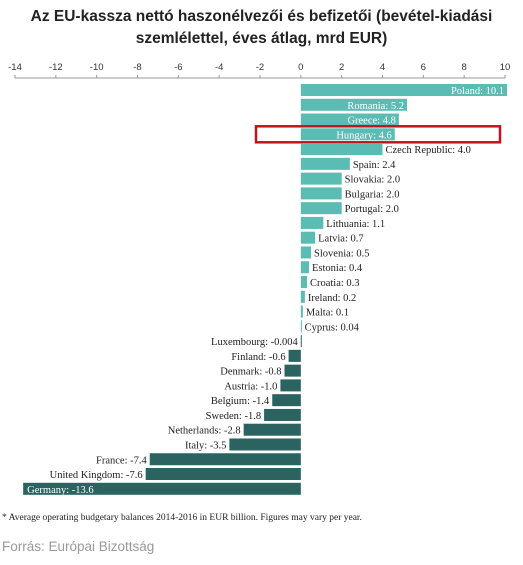  What do you see at coordinates (265, 444) in the screenshot?
I see `bar-italy` at bounding box center [265, 444].